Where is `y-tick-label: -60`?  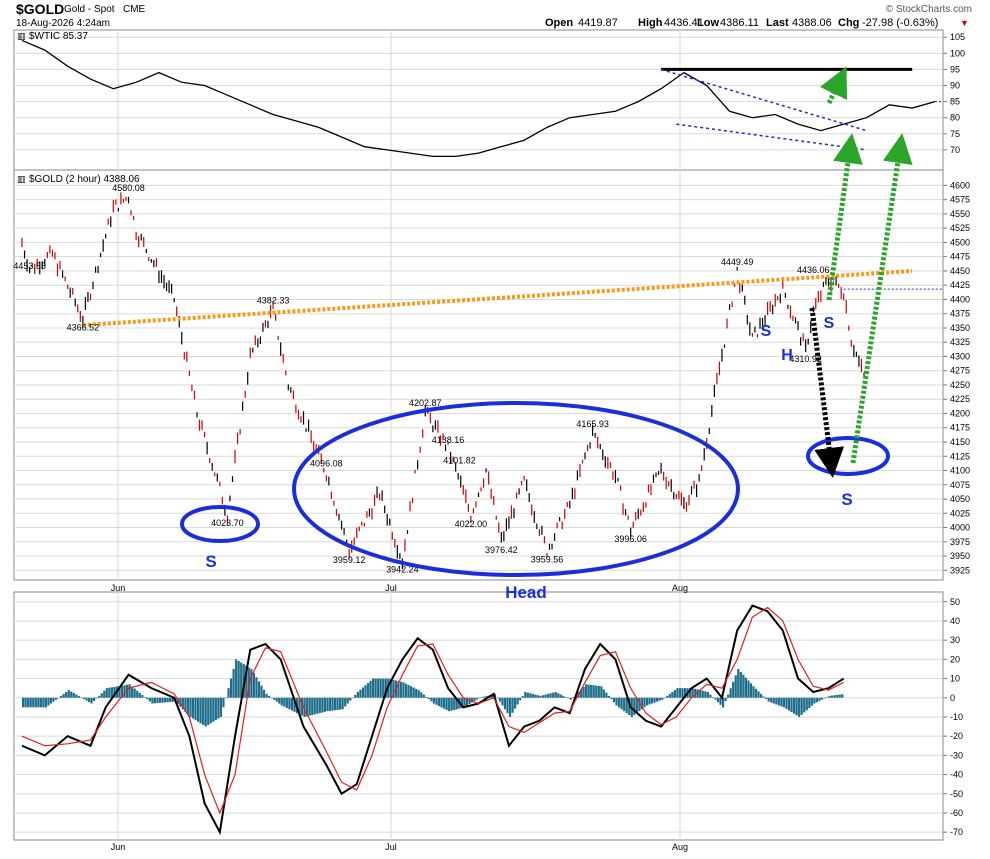
y-tick-label: -60 is located at coordinates (956, 813).